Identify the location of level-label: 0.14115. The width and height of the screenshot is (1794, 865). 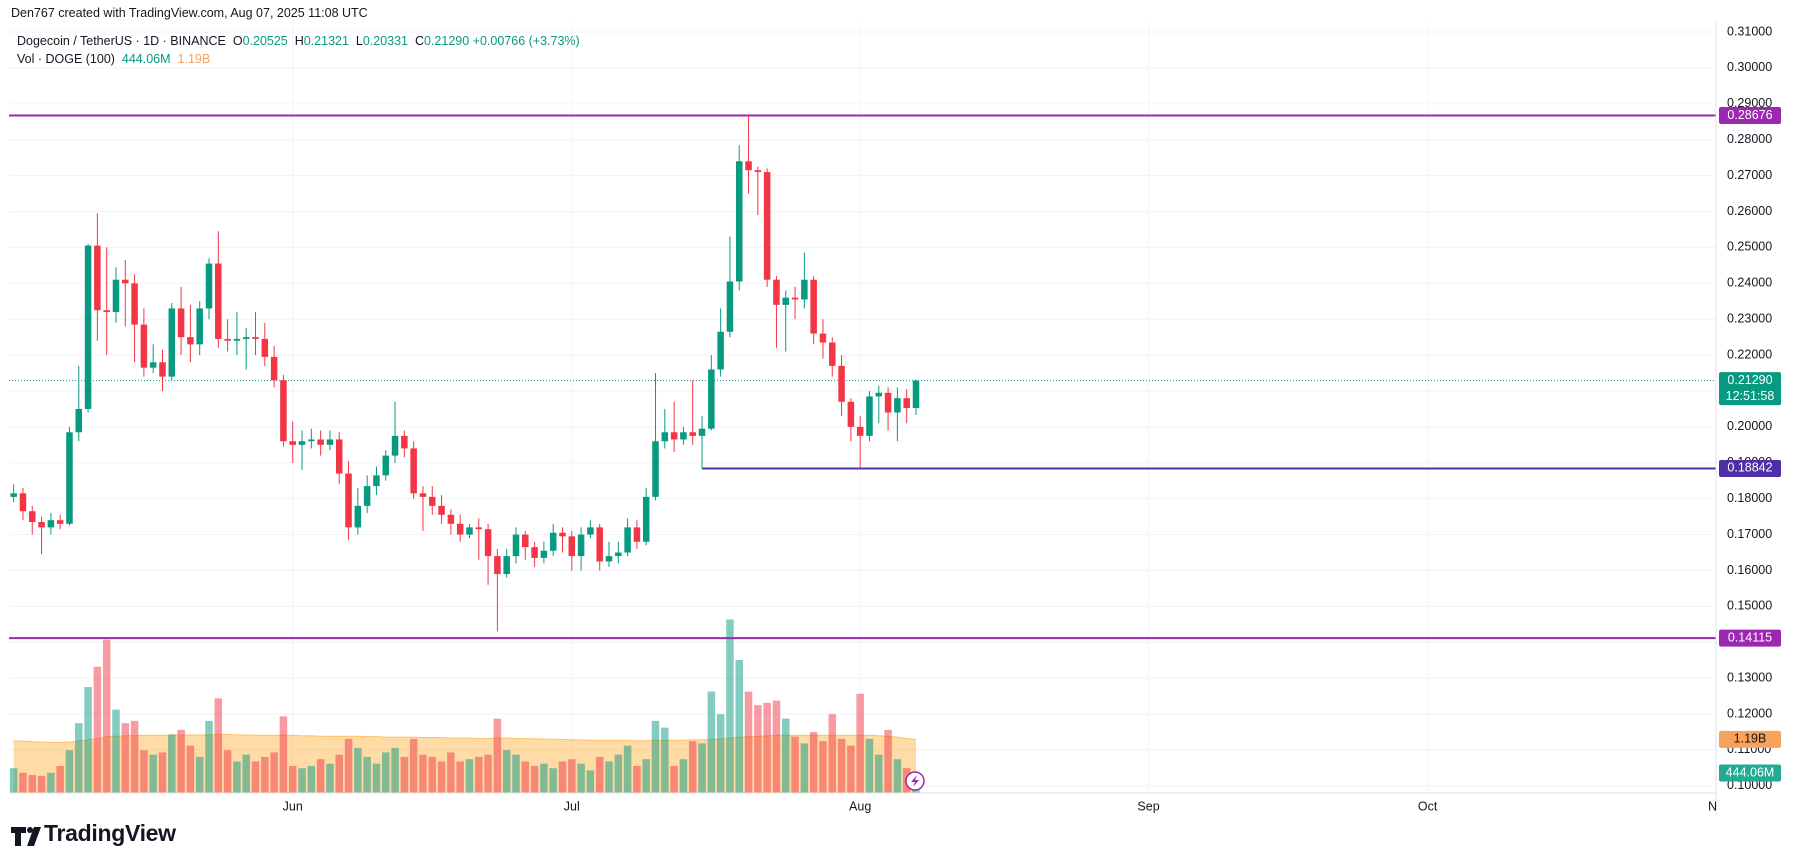
(1750, 637).